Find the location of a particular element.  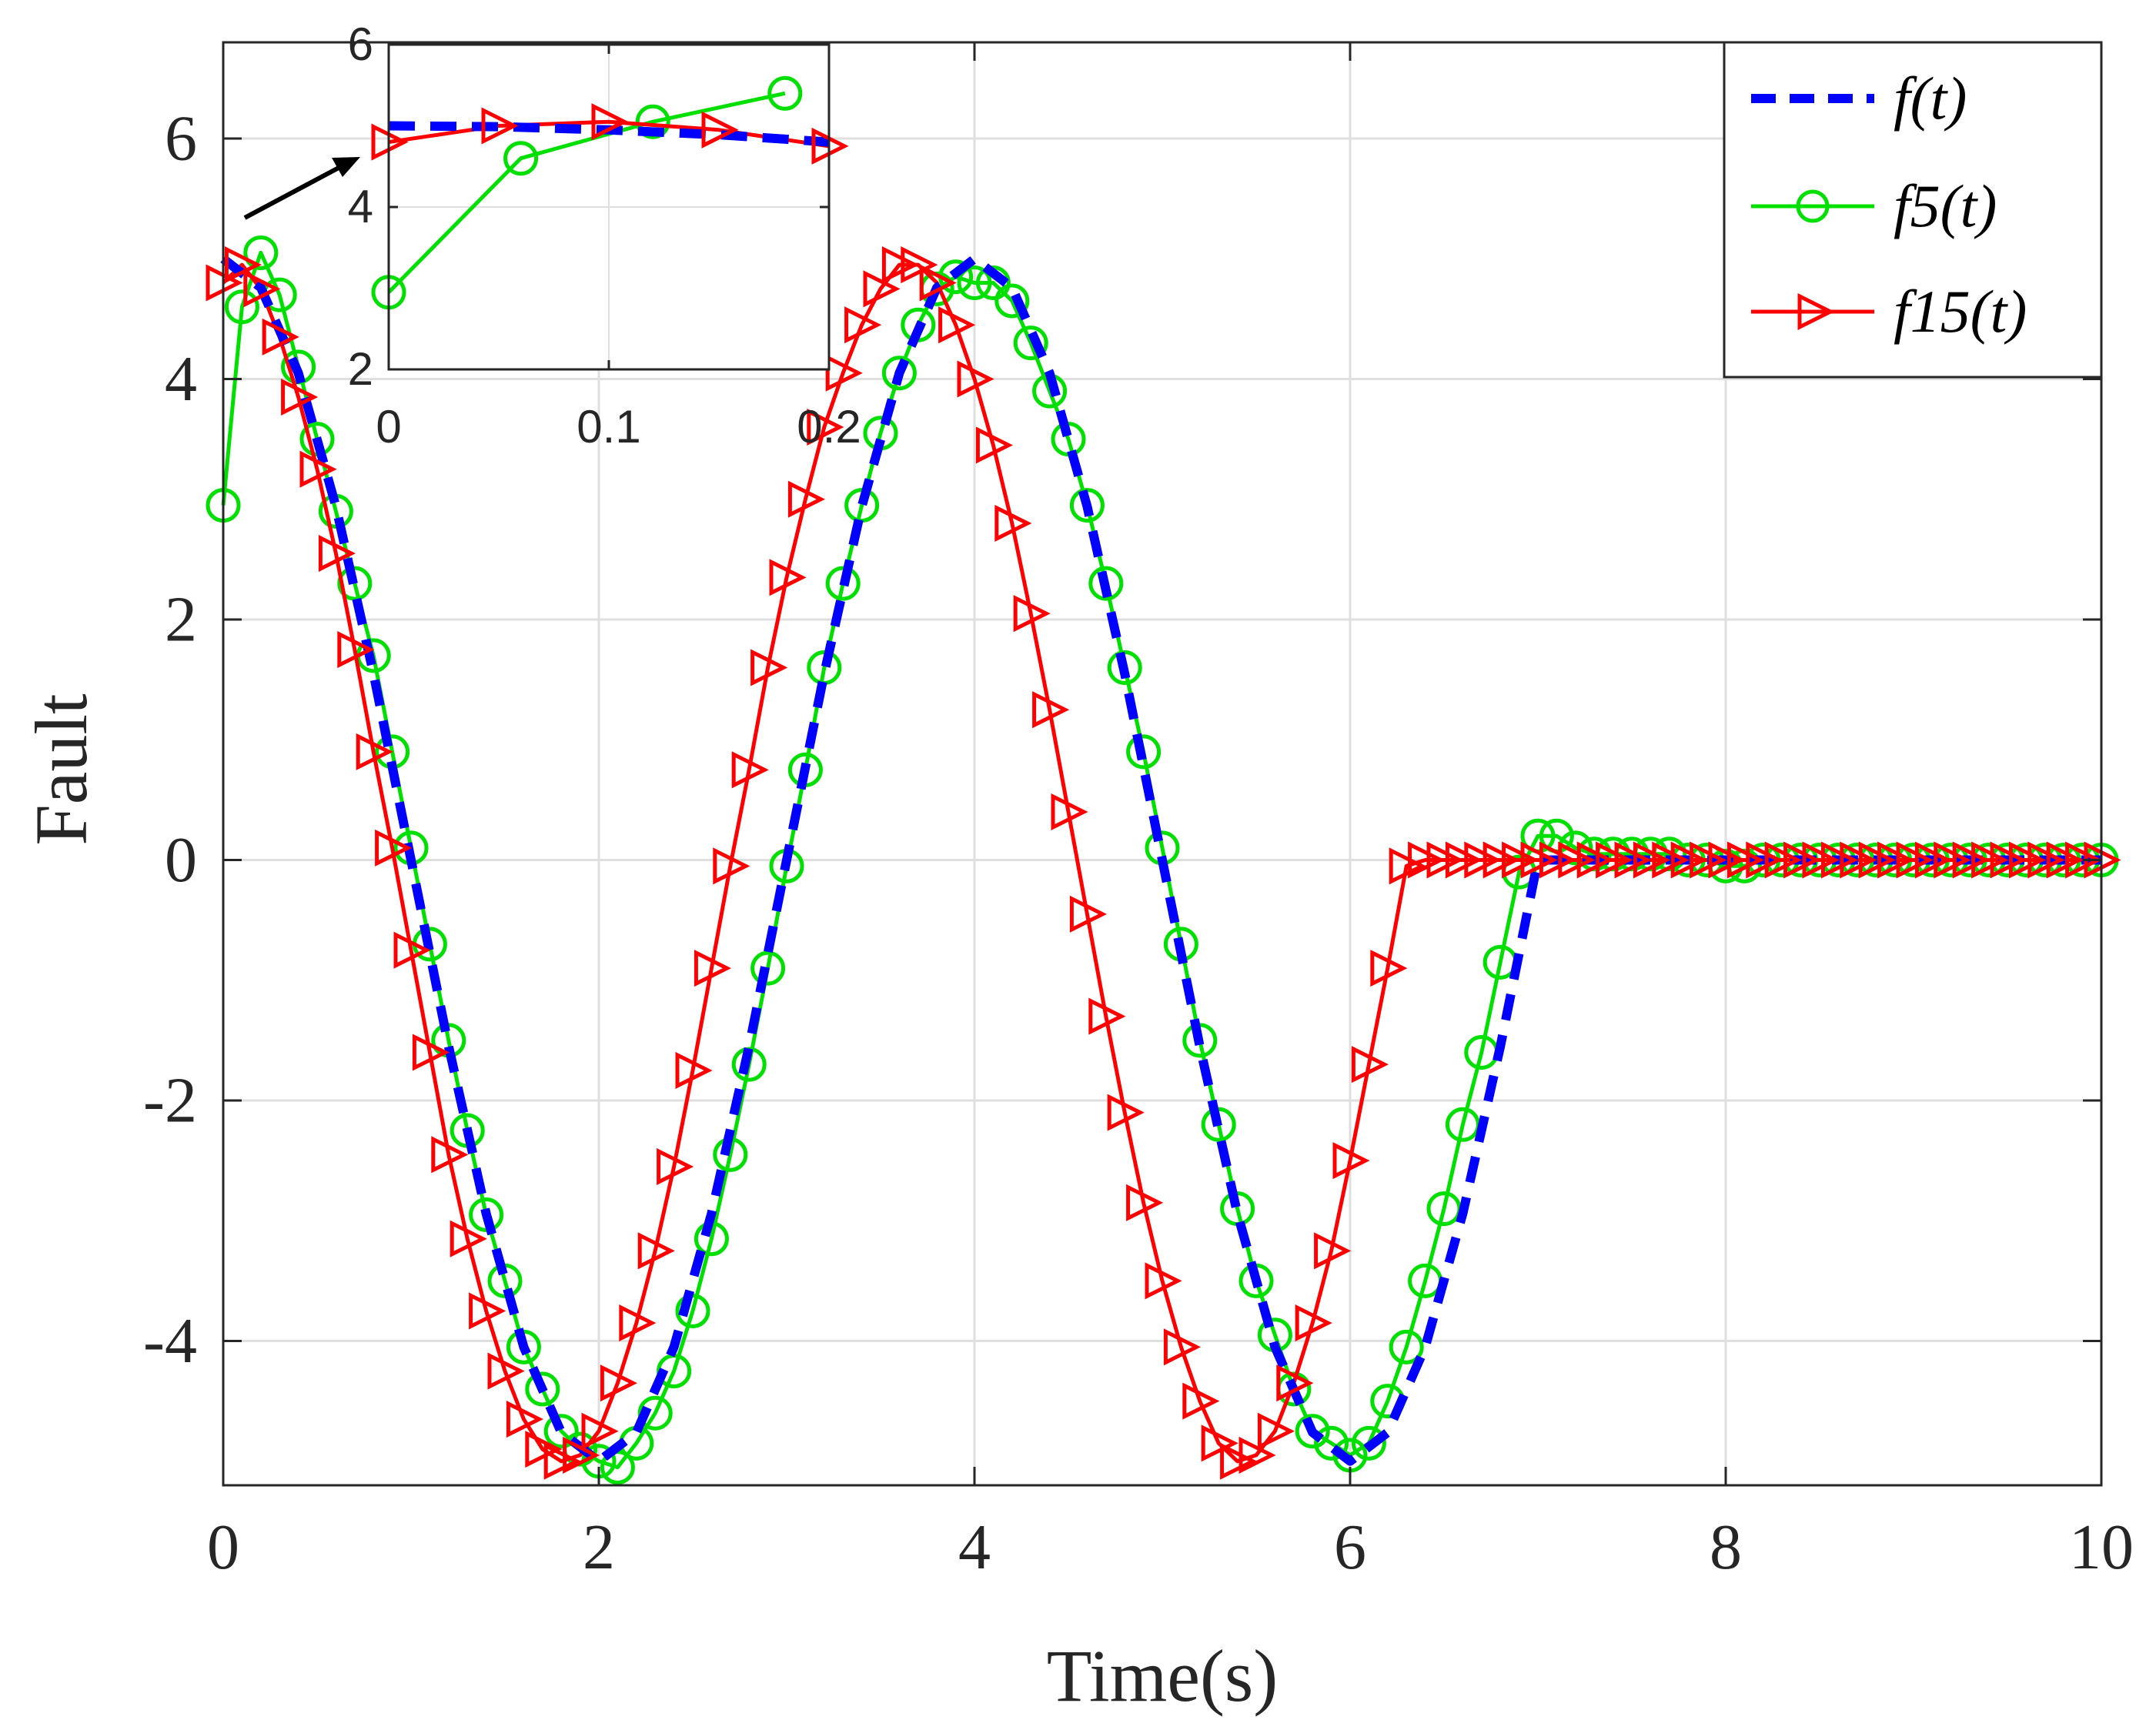

x-tick-label: 2 is located at coordinates (599, 1547).